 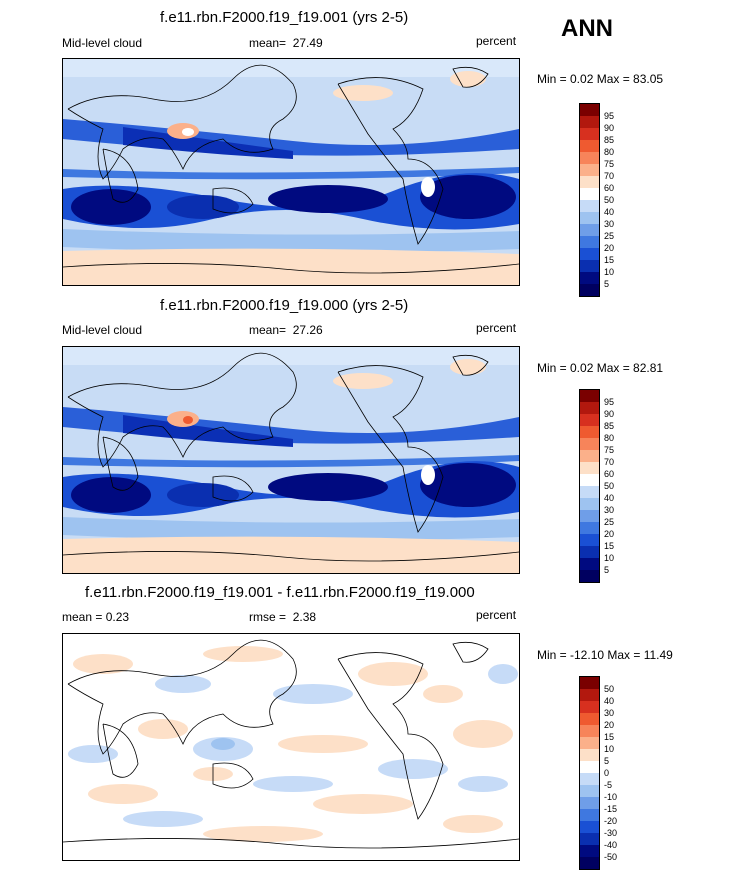 I want to click on panel1-title: f.e11.rbn.F2000.f19_f19.001 (yrs 2-5), so click(x=284, y=17).